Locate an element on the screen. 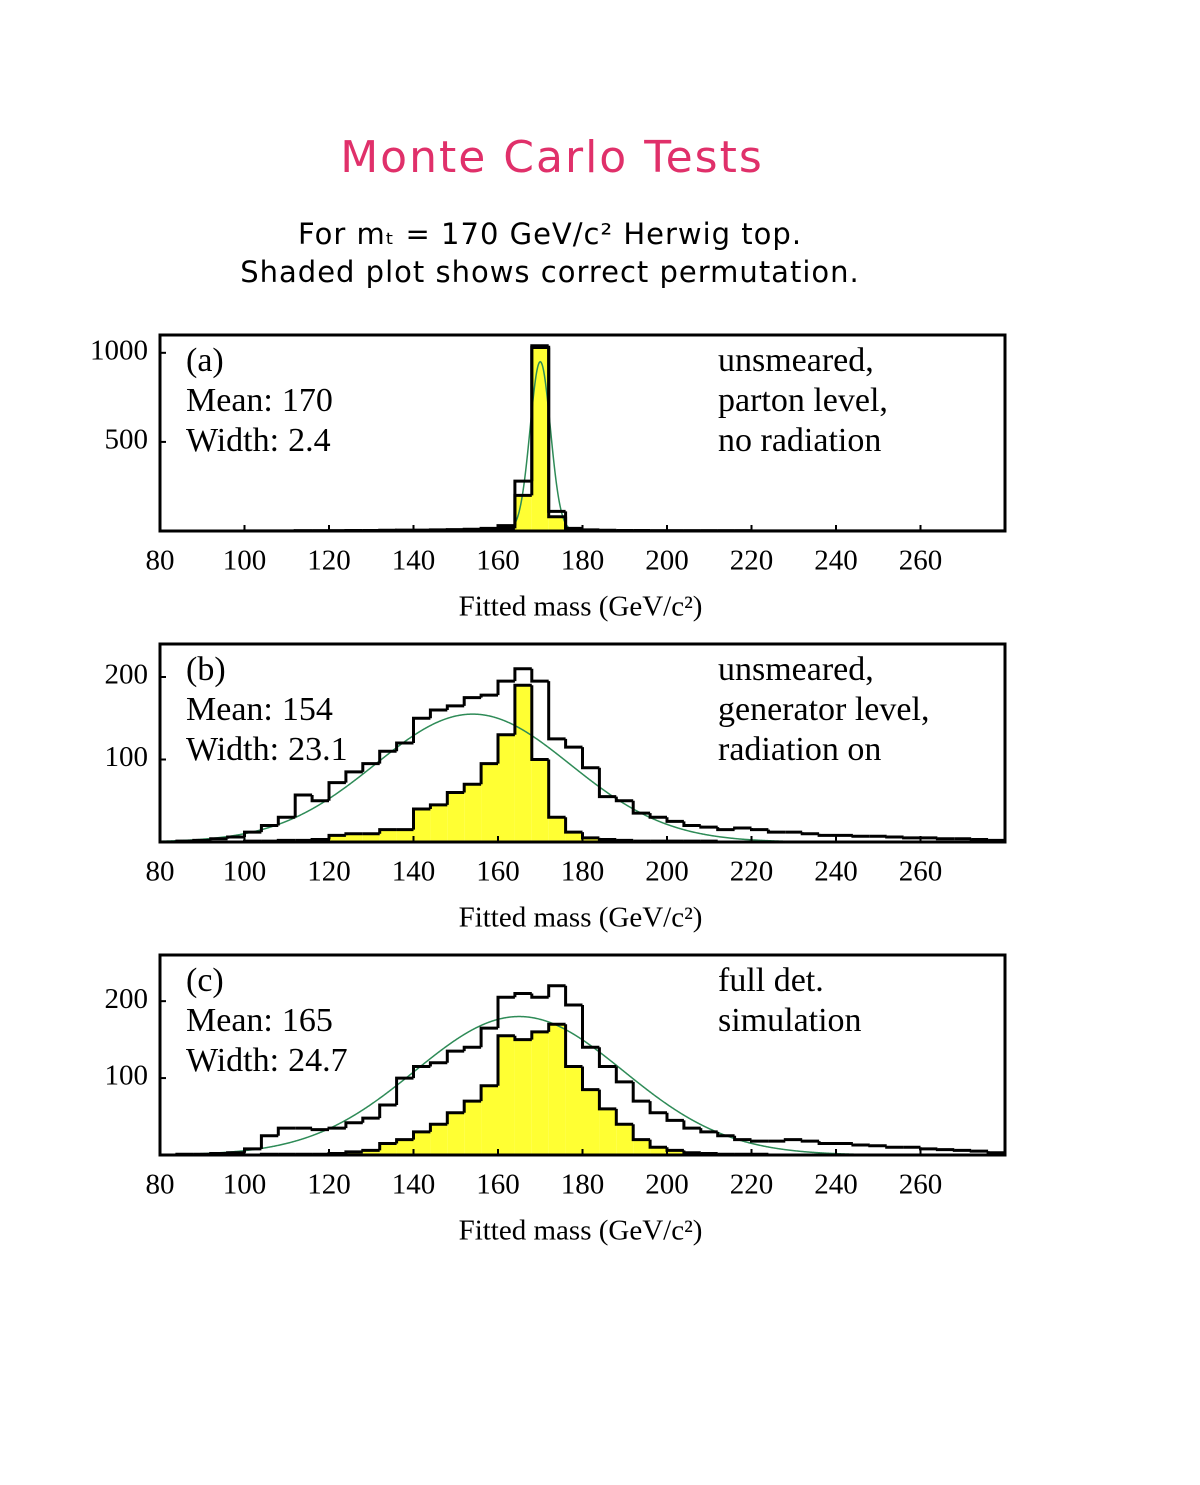 This screenshot has height=1485, width=1200. x-tick-label: 180 is located at coordinates (583, 872).